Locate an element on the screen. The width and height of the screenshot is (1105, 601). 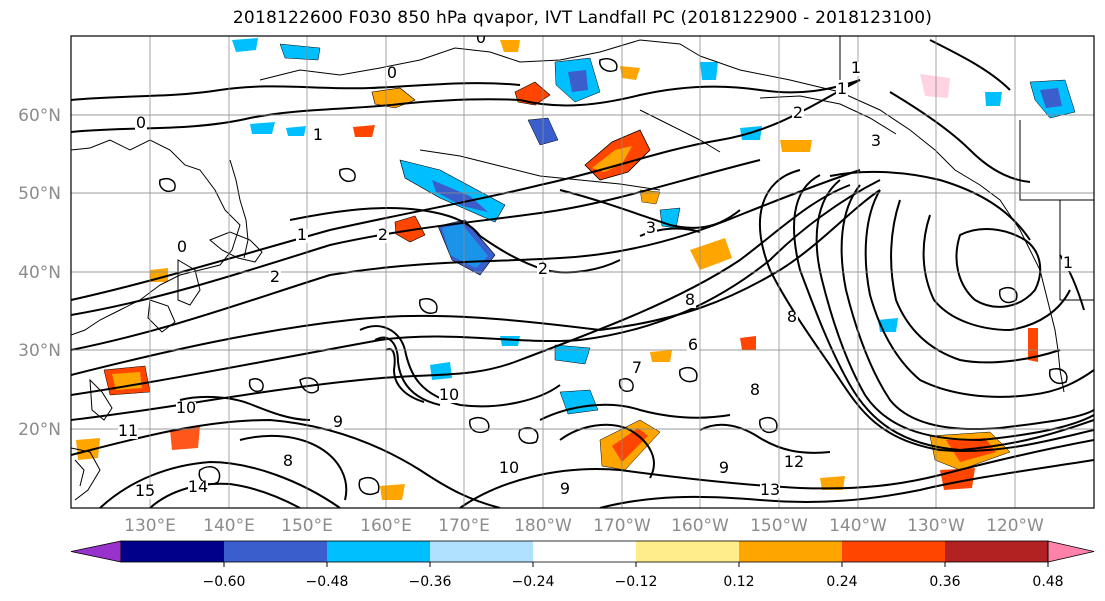
lon-label: 140°E is located at coordinates (229, 526).